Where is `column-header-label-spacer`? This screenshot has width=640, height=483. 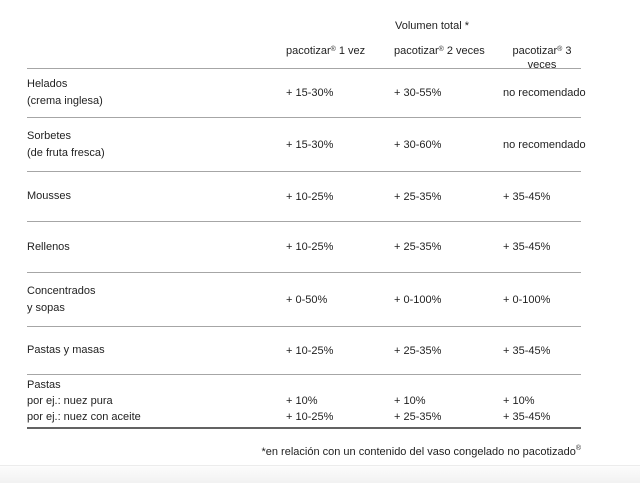 column-header-label-spacer is located at coordinates (156, 58).